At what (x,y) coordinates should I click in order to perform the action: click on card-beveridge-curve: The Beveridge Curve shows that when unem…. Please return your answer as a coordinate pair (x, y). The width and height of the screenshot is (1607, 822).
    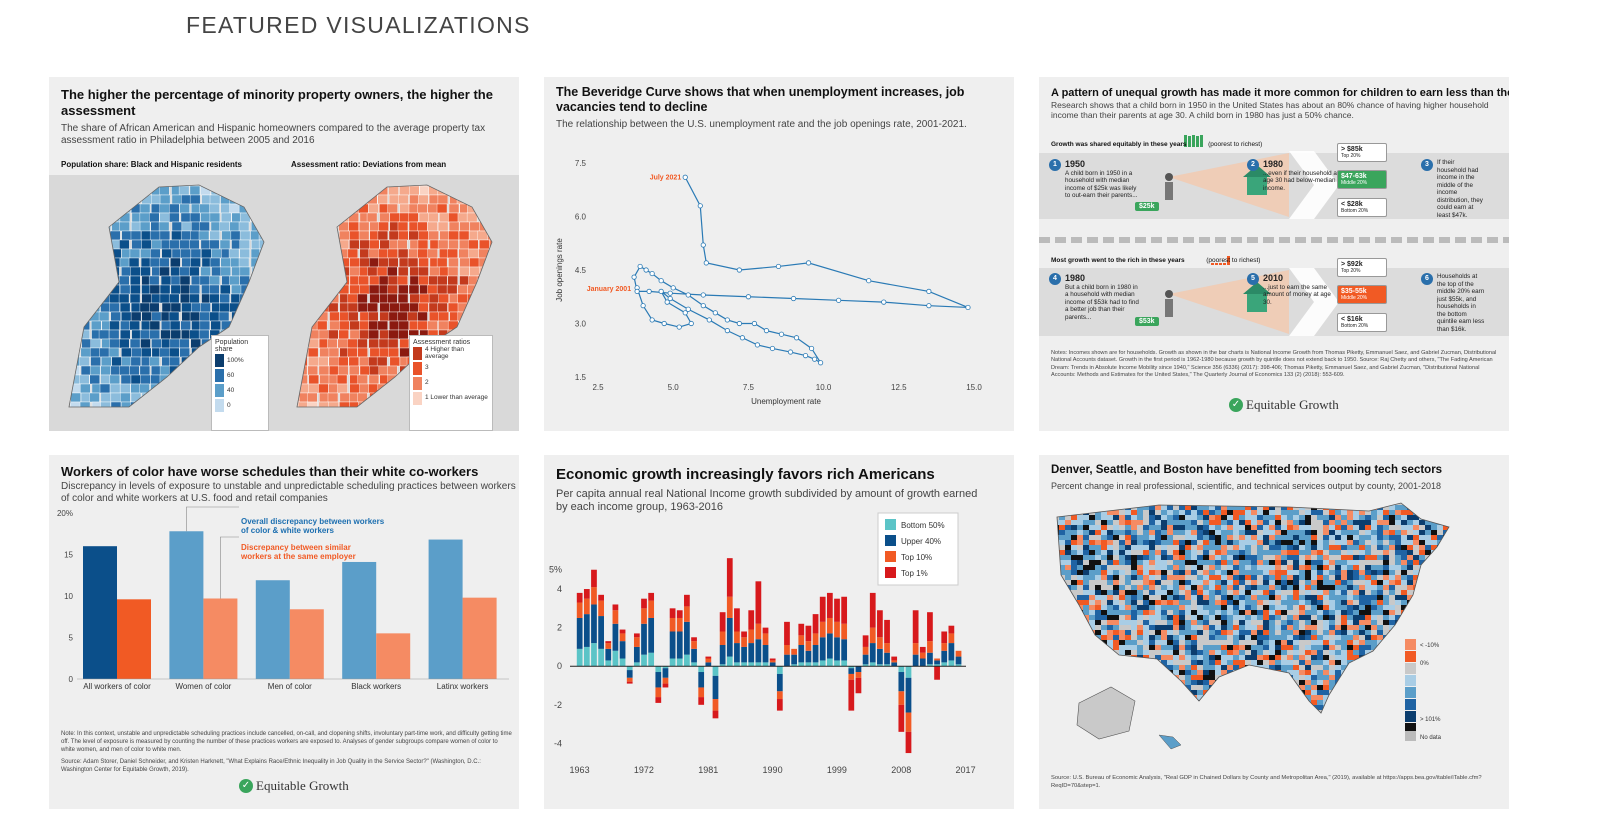
    Looking at the image, I should click on (779, 254).